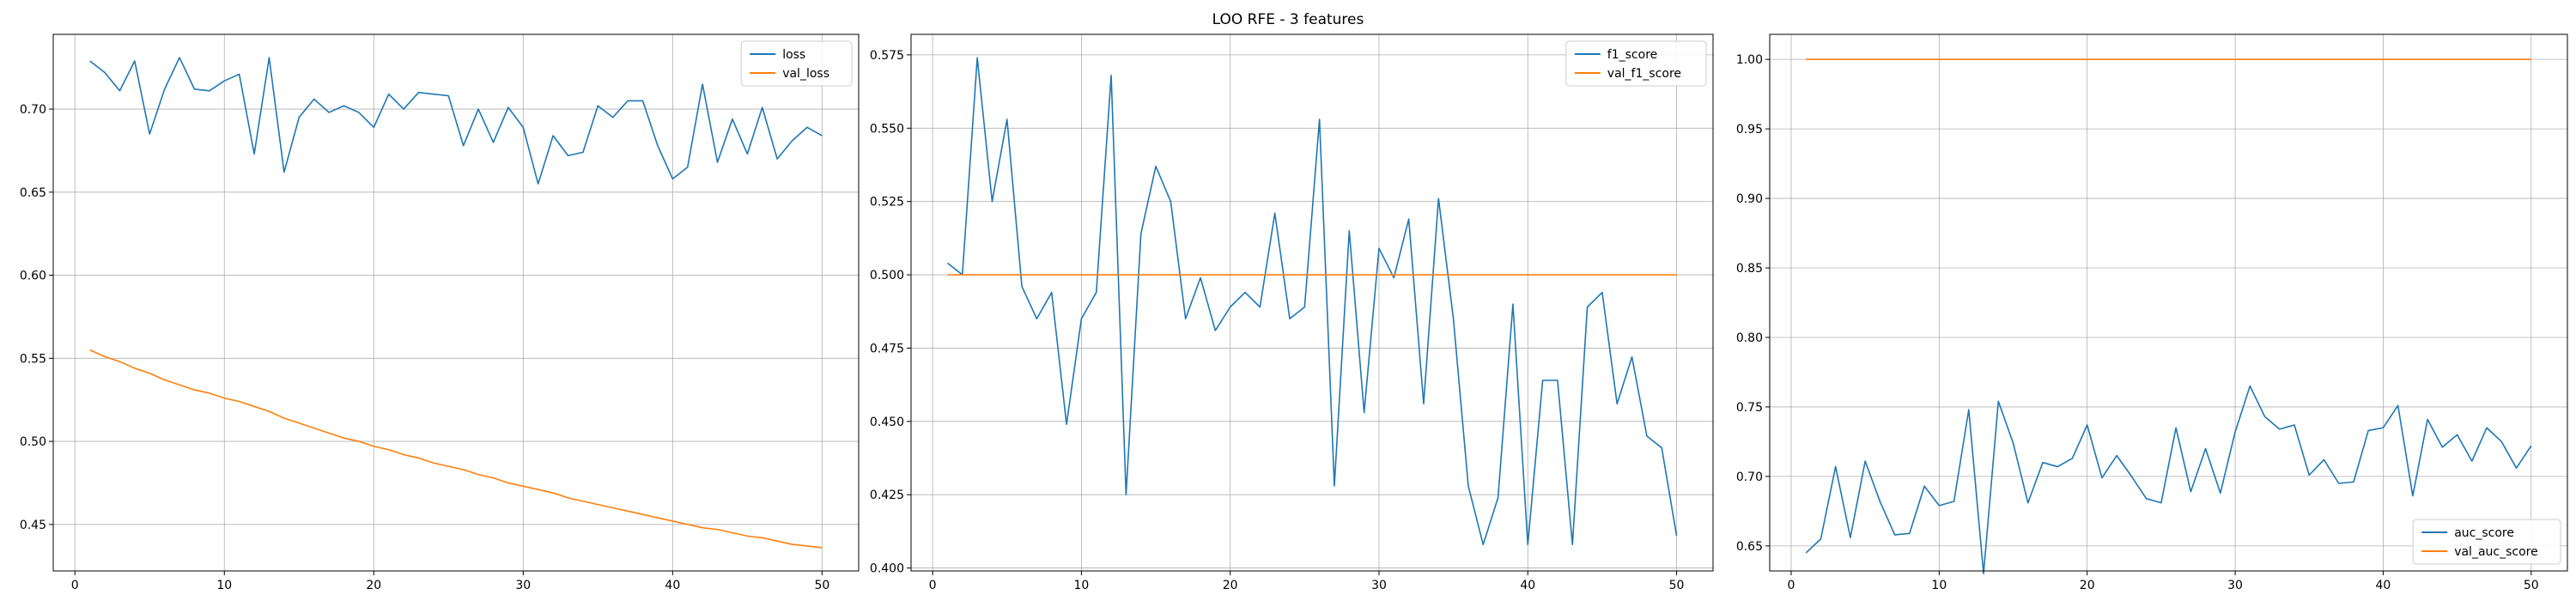 The height and width of the screenshot is (601, 2576). Describe the element at coordinates (456, 121) in the screenshot. I see `series-line-loss` at that location.